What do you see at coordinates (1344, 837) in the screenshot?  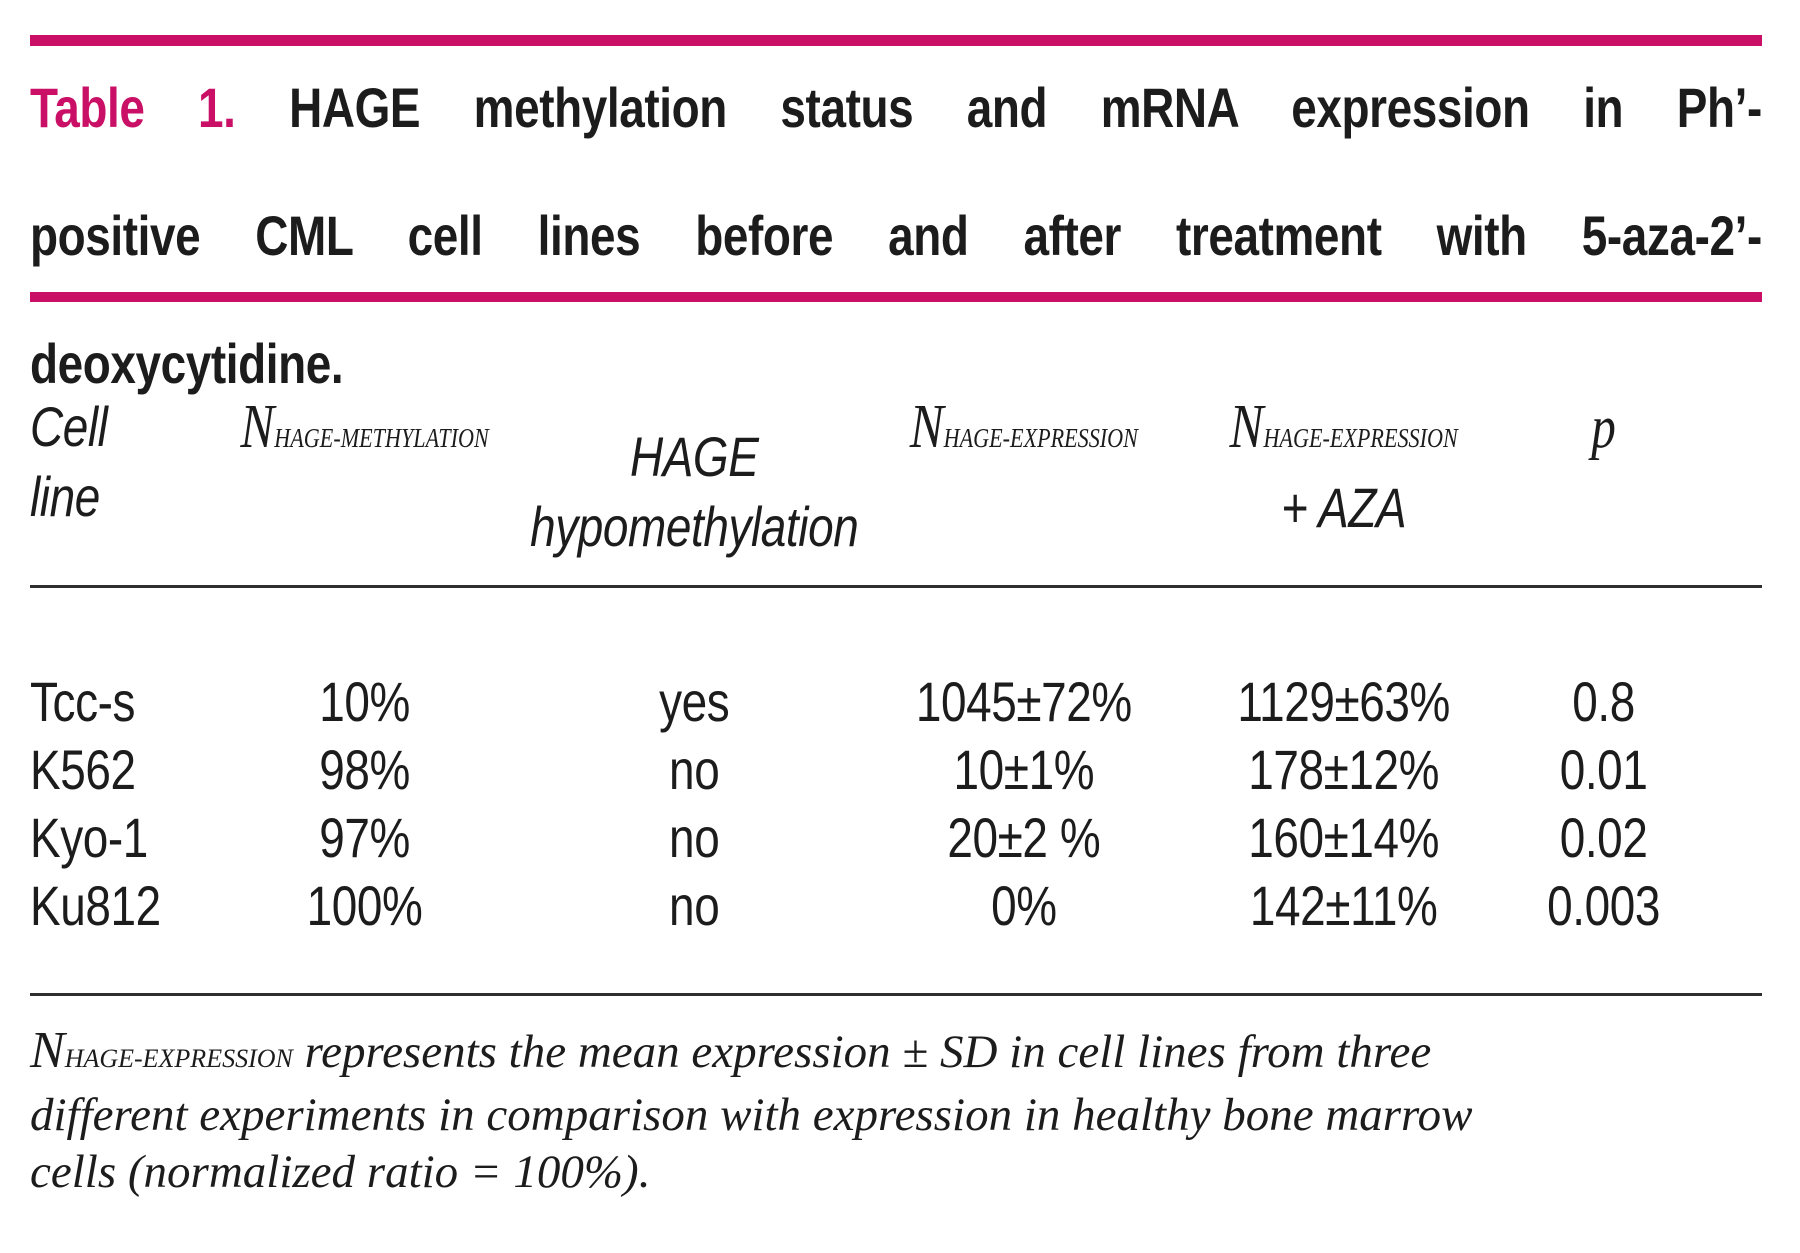 I see `row3-expression-aza: 160±14%` at bounding box center [1344, 837].